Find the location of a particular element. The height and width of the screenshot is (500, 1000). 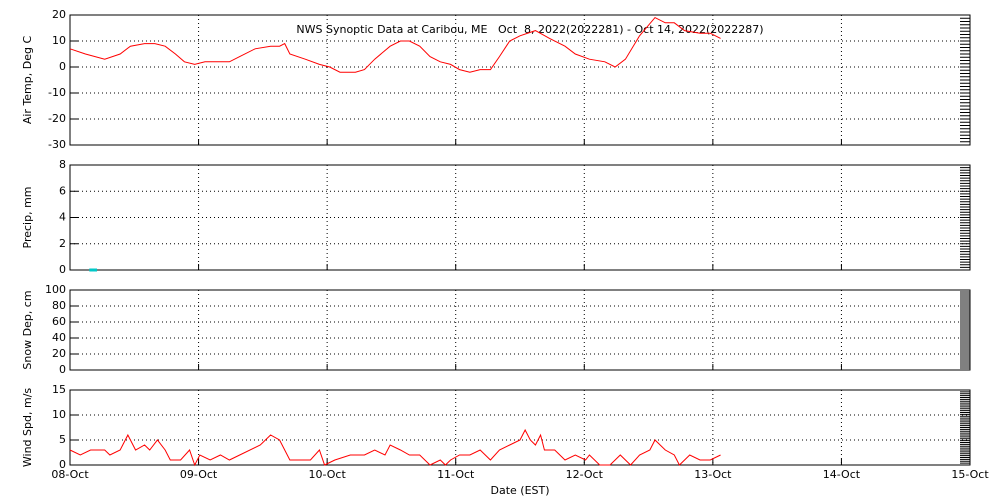

y-tick-label: -20 is located at coordinates (57, 118).